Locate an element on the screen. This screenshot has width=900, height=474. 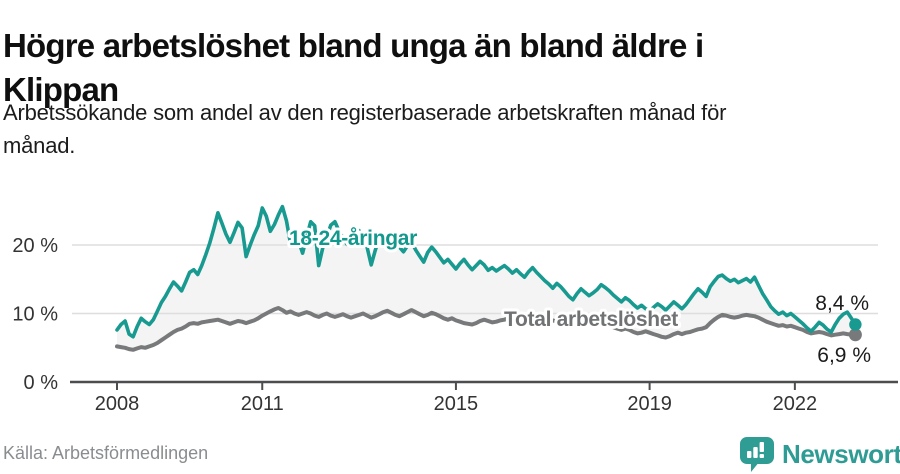
youth-end-value-label: 8,4 % is located at coordinates (842, 303).